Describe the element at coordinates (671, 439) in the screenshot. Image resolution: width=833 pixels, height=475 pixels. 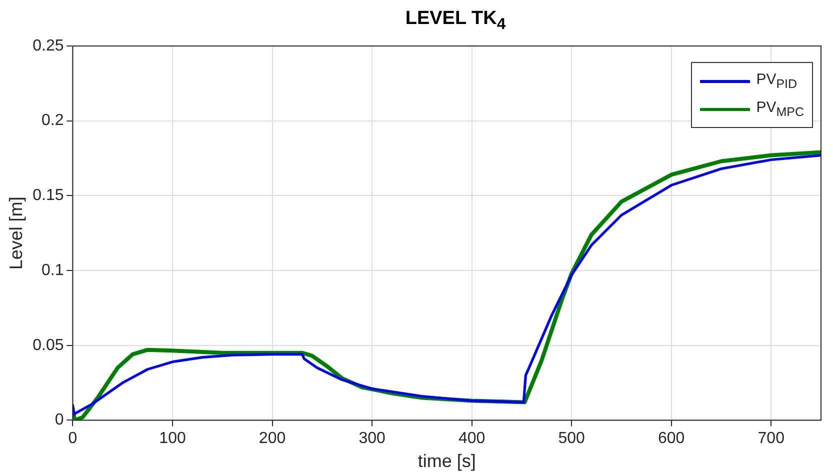
I see `x-tick-label: 600` at that location.